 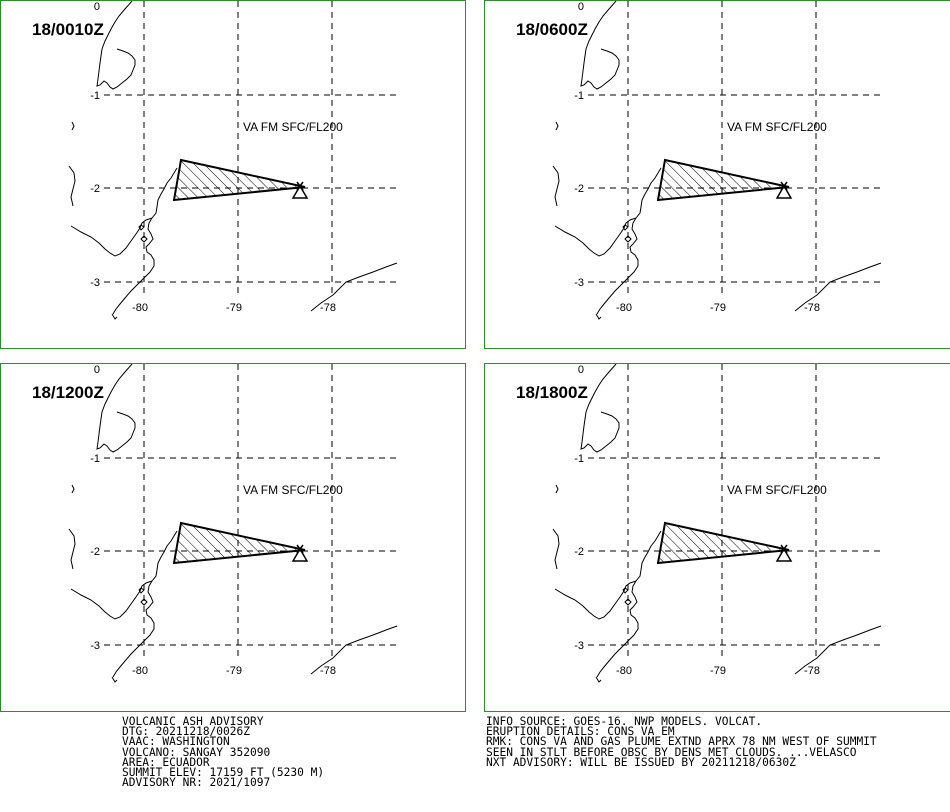 I want to click on advisory-line: ERUPTION DETAILS: CONS VA EM, so click(x=580, y=732).